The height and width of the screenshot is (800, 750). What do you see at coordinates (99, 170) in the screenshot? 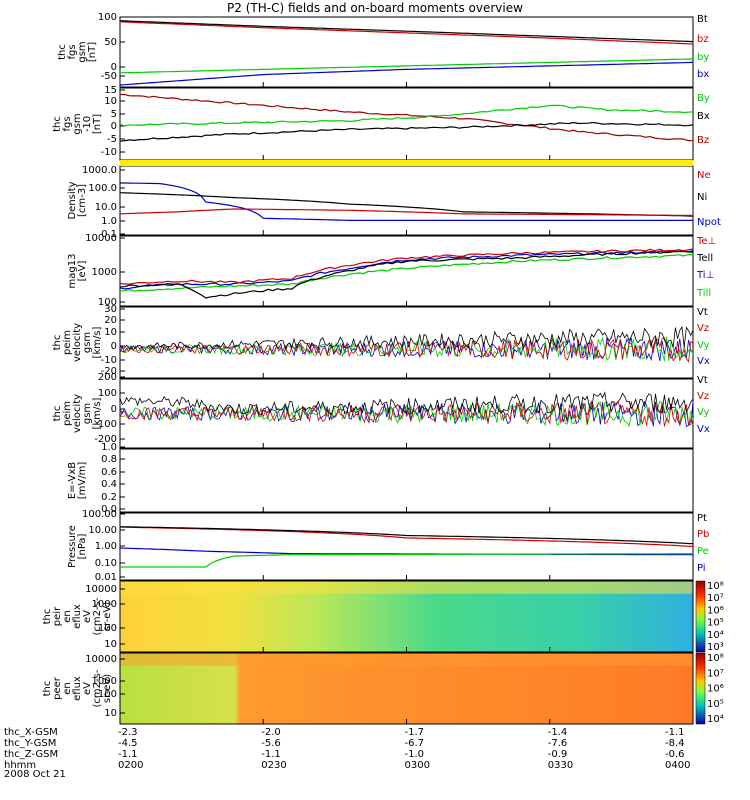
I see `y-tick-label: 1000.0` at bounding box center [99, 170].